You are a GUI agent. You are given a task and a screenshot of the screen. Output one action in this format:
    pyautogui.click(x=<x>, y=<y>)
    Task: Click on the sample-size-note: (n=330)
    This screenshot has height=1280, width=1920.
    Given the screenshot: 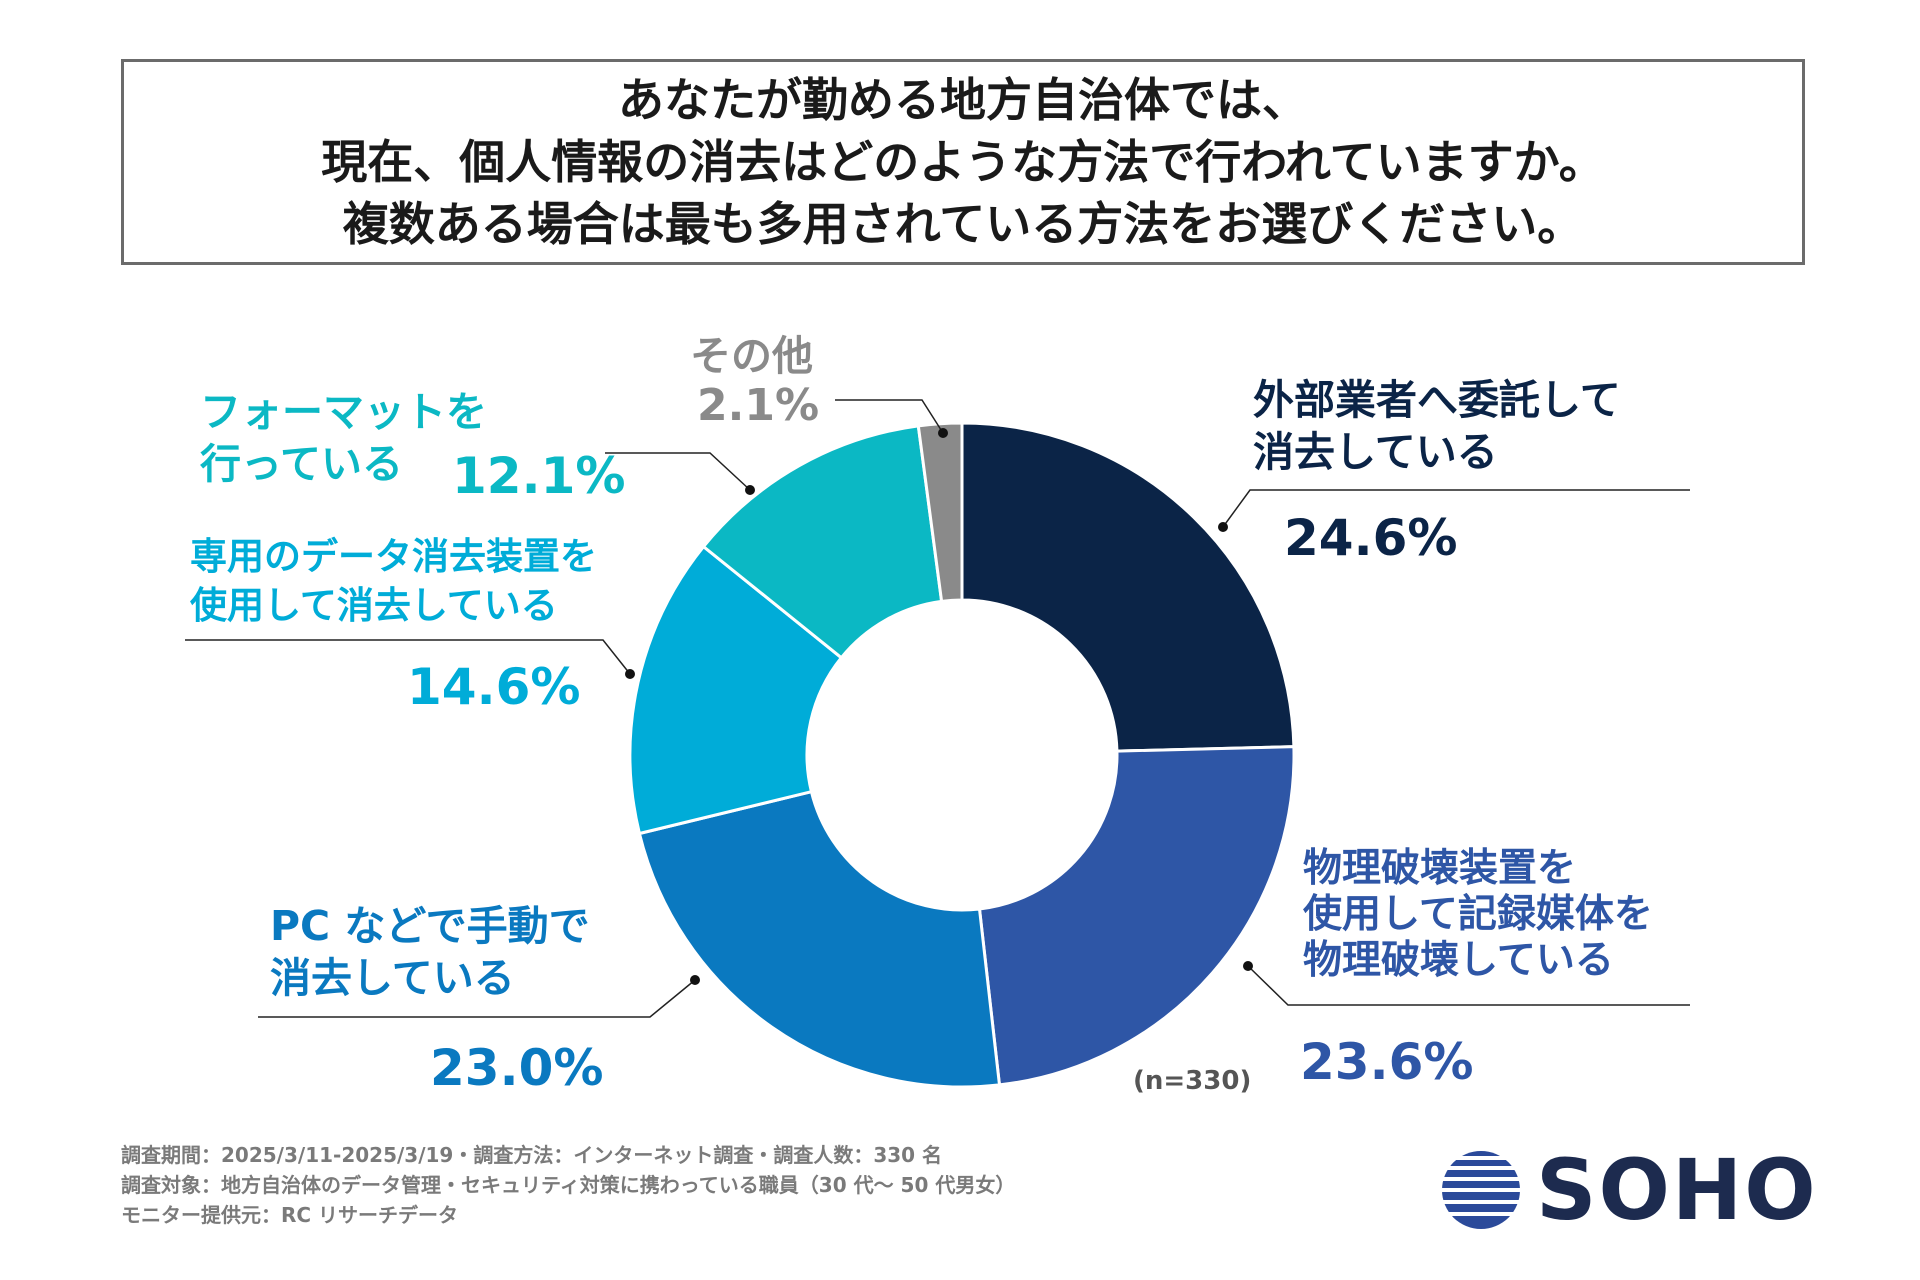 What is the action you would take?
    pyautogui.click(x=1192, y=1081)
    